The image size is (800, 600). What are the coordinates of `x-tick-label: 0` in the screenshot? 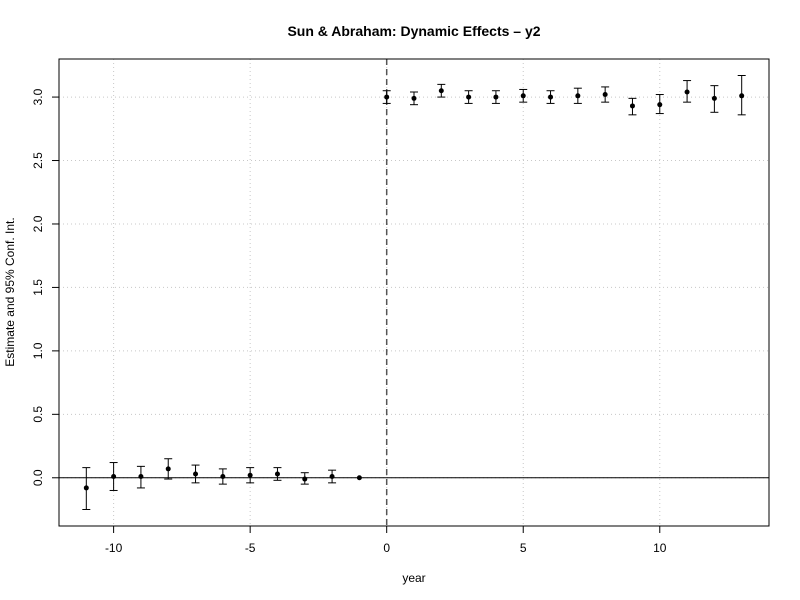 It's located at (386, 548).